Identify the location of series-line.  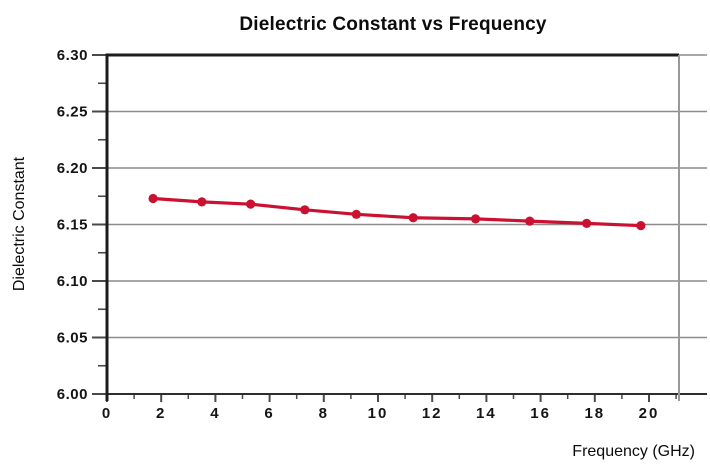
(397, 212).